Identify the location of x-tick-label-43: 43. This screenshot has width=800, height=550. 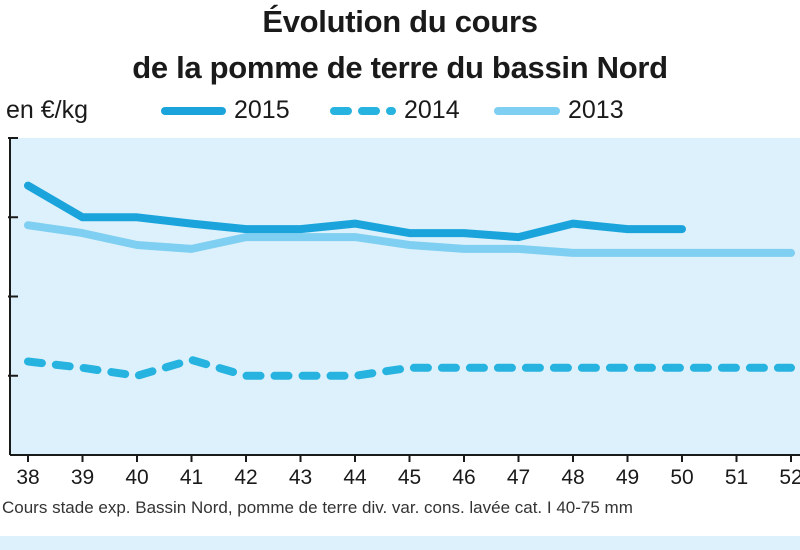
(300, 477).